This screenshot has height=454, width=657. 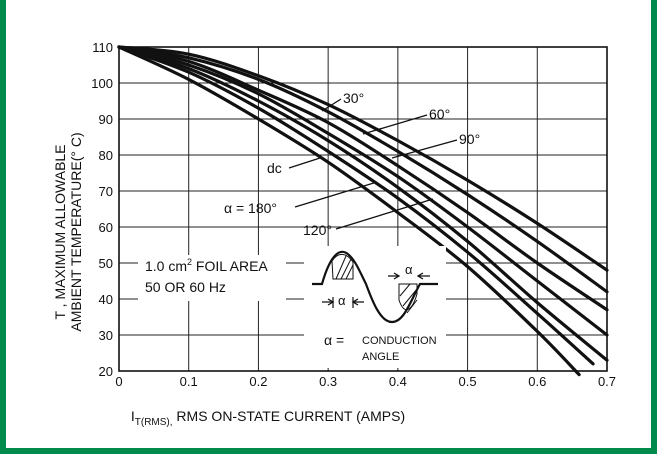 I want to click on foil-area-label: 1.0 cm2 FOIL AREA, so click(x=206, y=265).